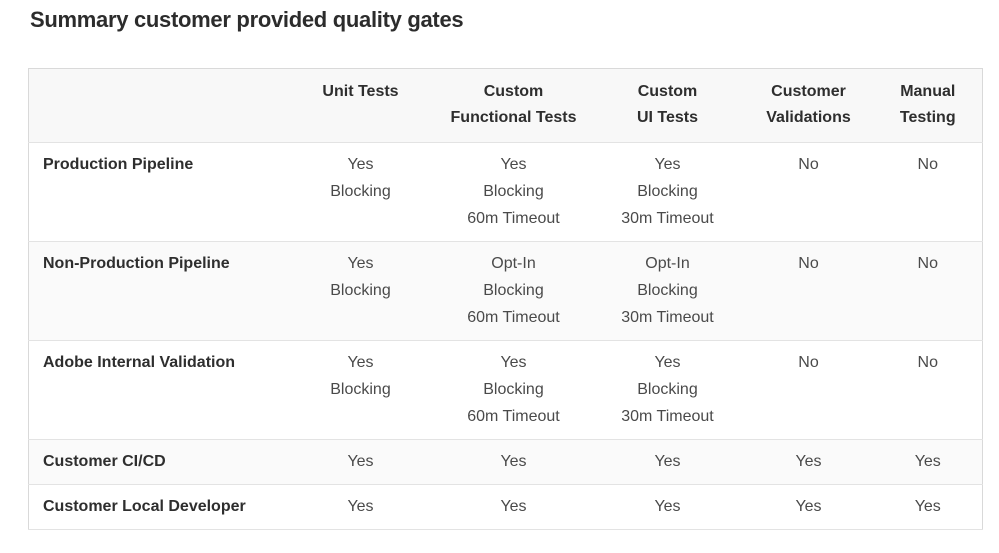 Image resolution: width=999 pixels, height=553 pixels. Describe the element at coordinates (157, 462) in the screenshot. I see `row-label: Customer CI/CD` at that location.